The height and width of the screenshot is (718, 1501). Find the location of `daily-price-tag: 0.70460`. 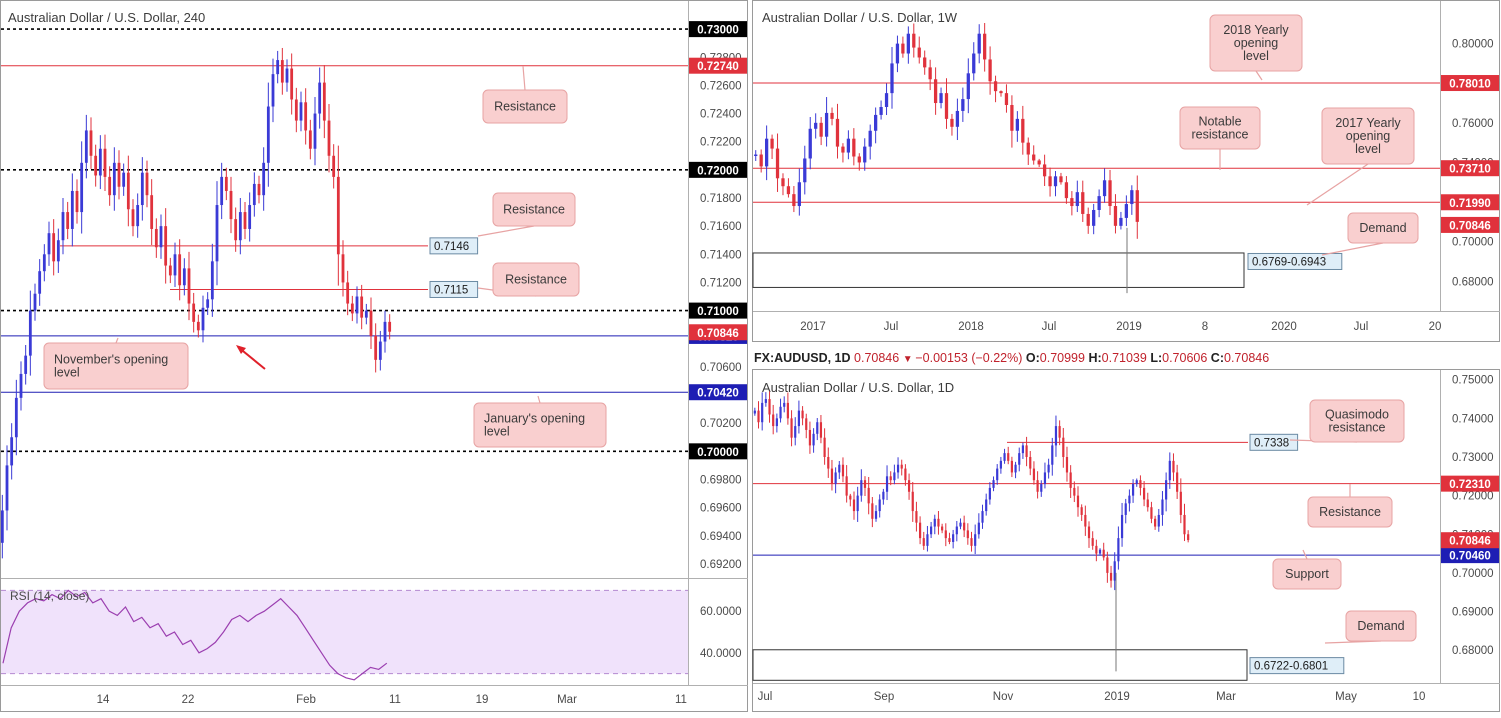

daily-price-tag: 0.70460 is located at coordinates (1470, 557).